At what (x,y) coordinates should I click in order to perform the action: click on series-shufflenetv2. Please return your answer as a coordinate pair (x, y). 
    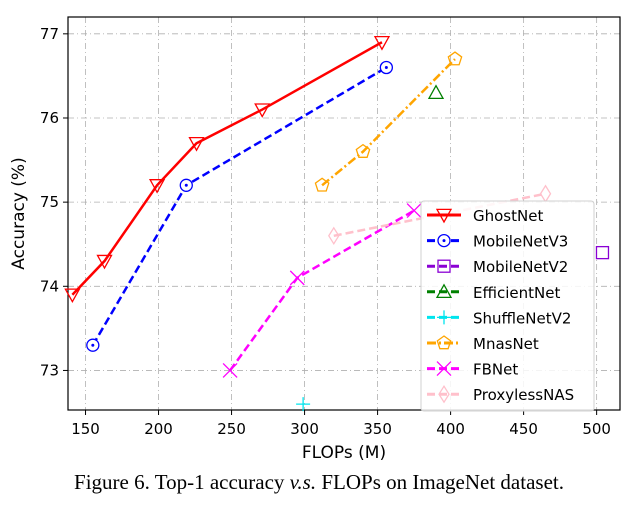
    Looking at the image, I should click on (303, 404).